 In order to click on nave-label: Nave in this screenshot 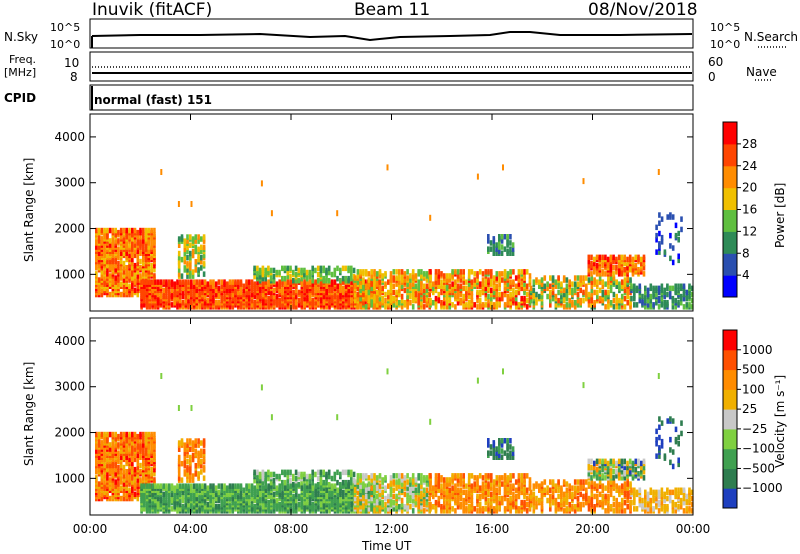, I will do `click(761, 72)`.